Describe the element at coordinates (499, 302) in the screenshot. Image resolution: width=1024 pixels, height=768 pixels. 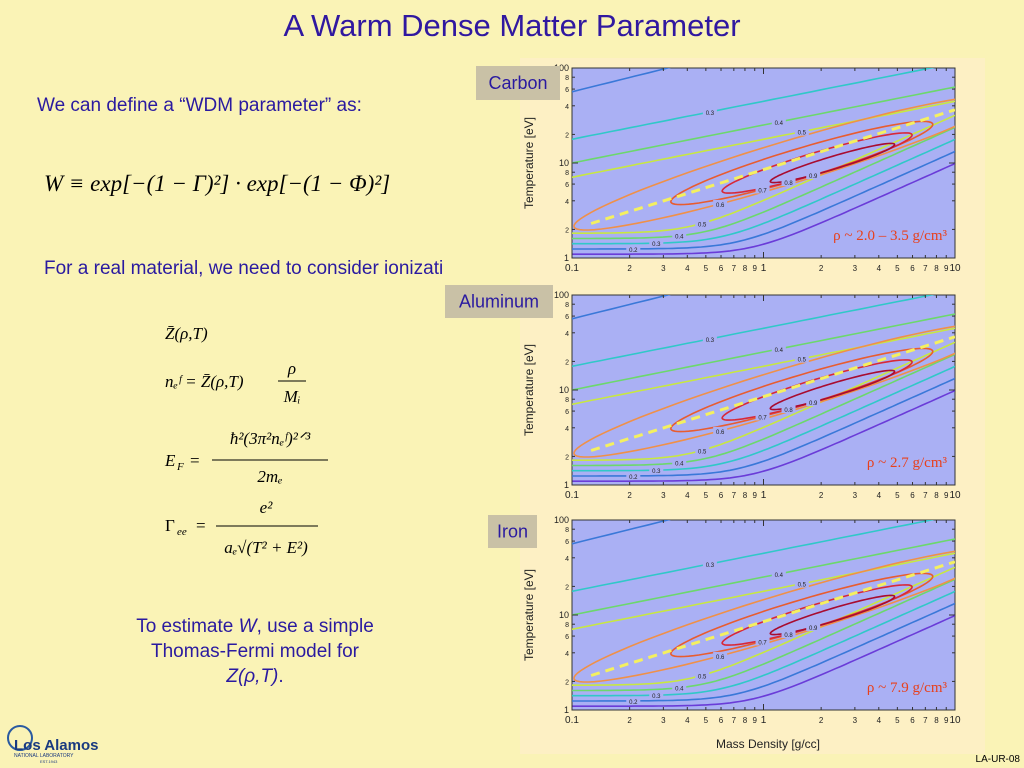
I see `material-label: Aluminum` at that location.